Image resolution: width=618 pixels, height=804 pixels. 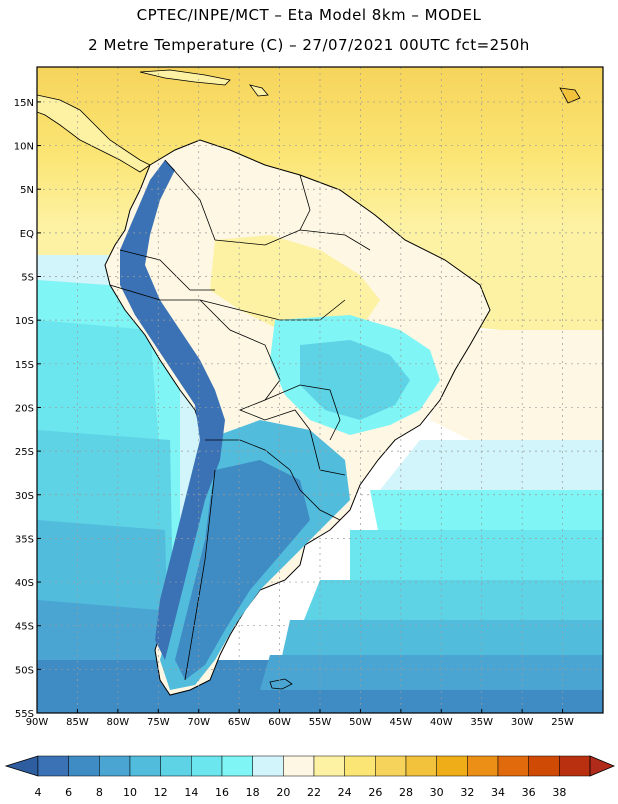 I want to click on atlantic-island, so click(x=570, y=95).